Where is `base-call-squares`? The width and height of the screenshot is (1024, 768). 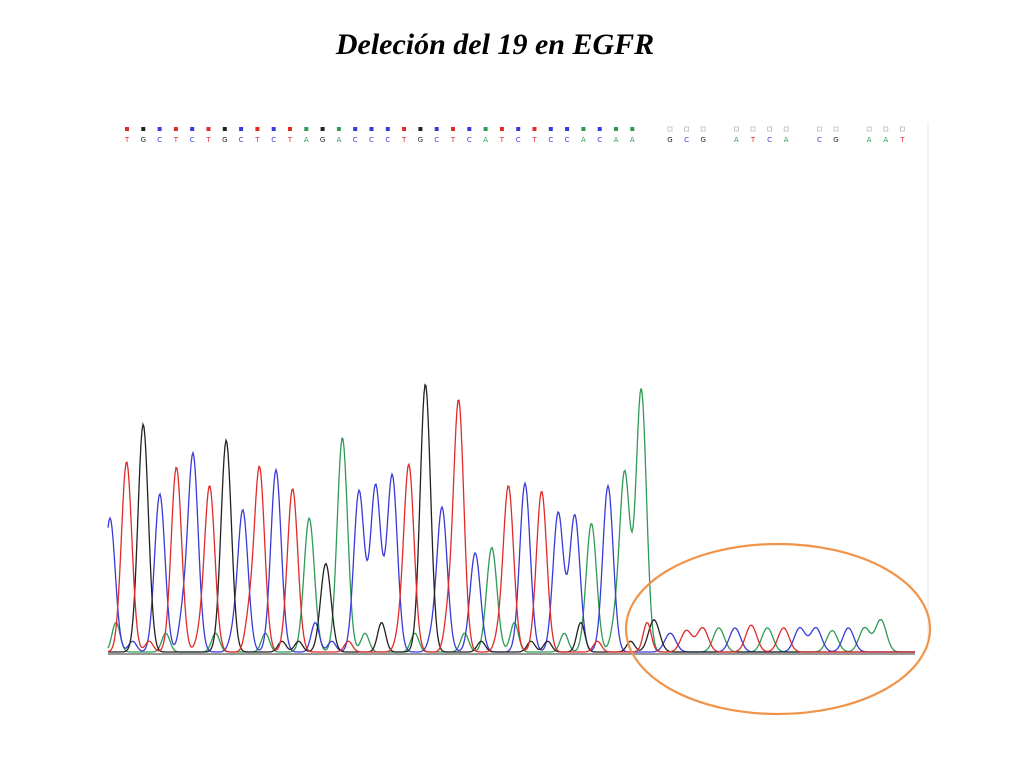 base-call-squares is located at coordinates (515, 129).